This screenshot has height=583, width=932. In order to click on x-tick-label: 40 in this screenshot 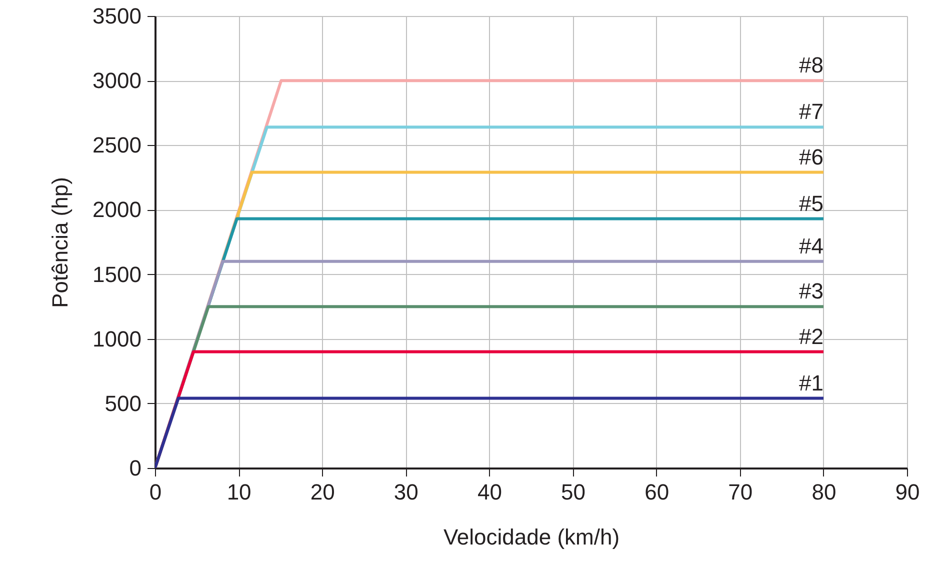, I will do `click(489, 492)`.